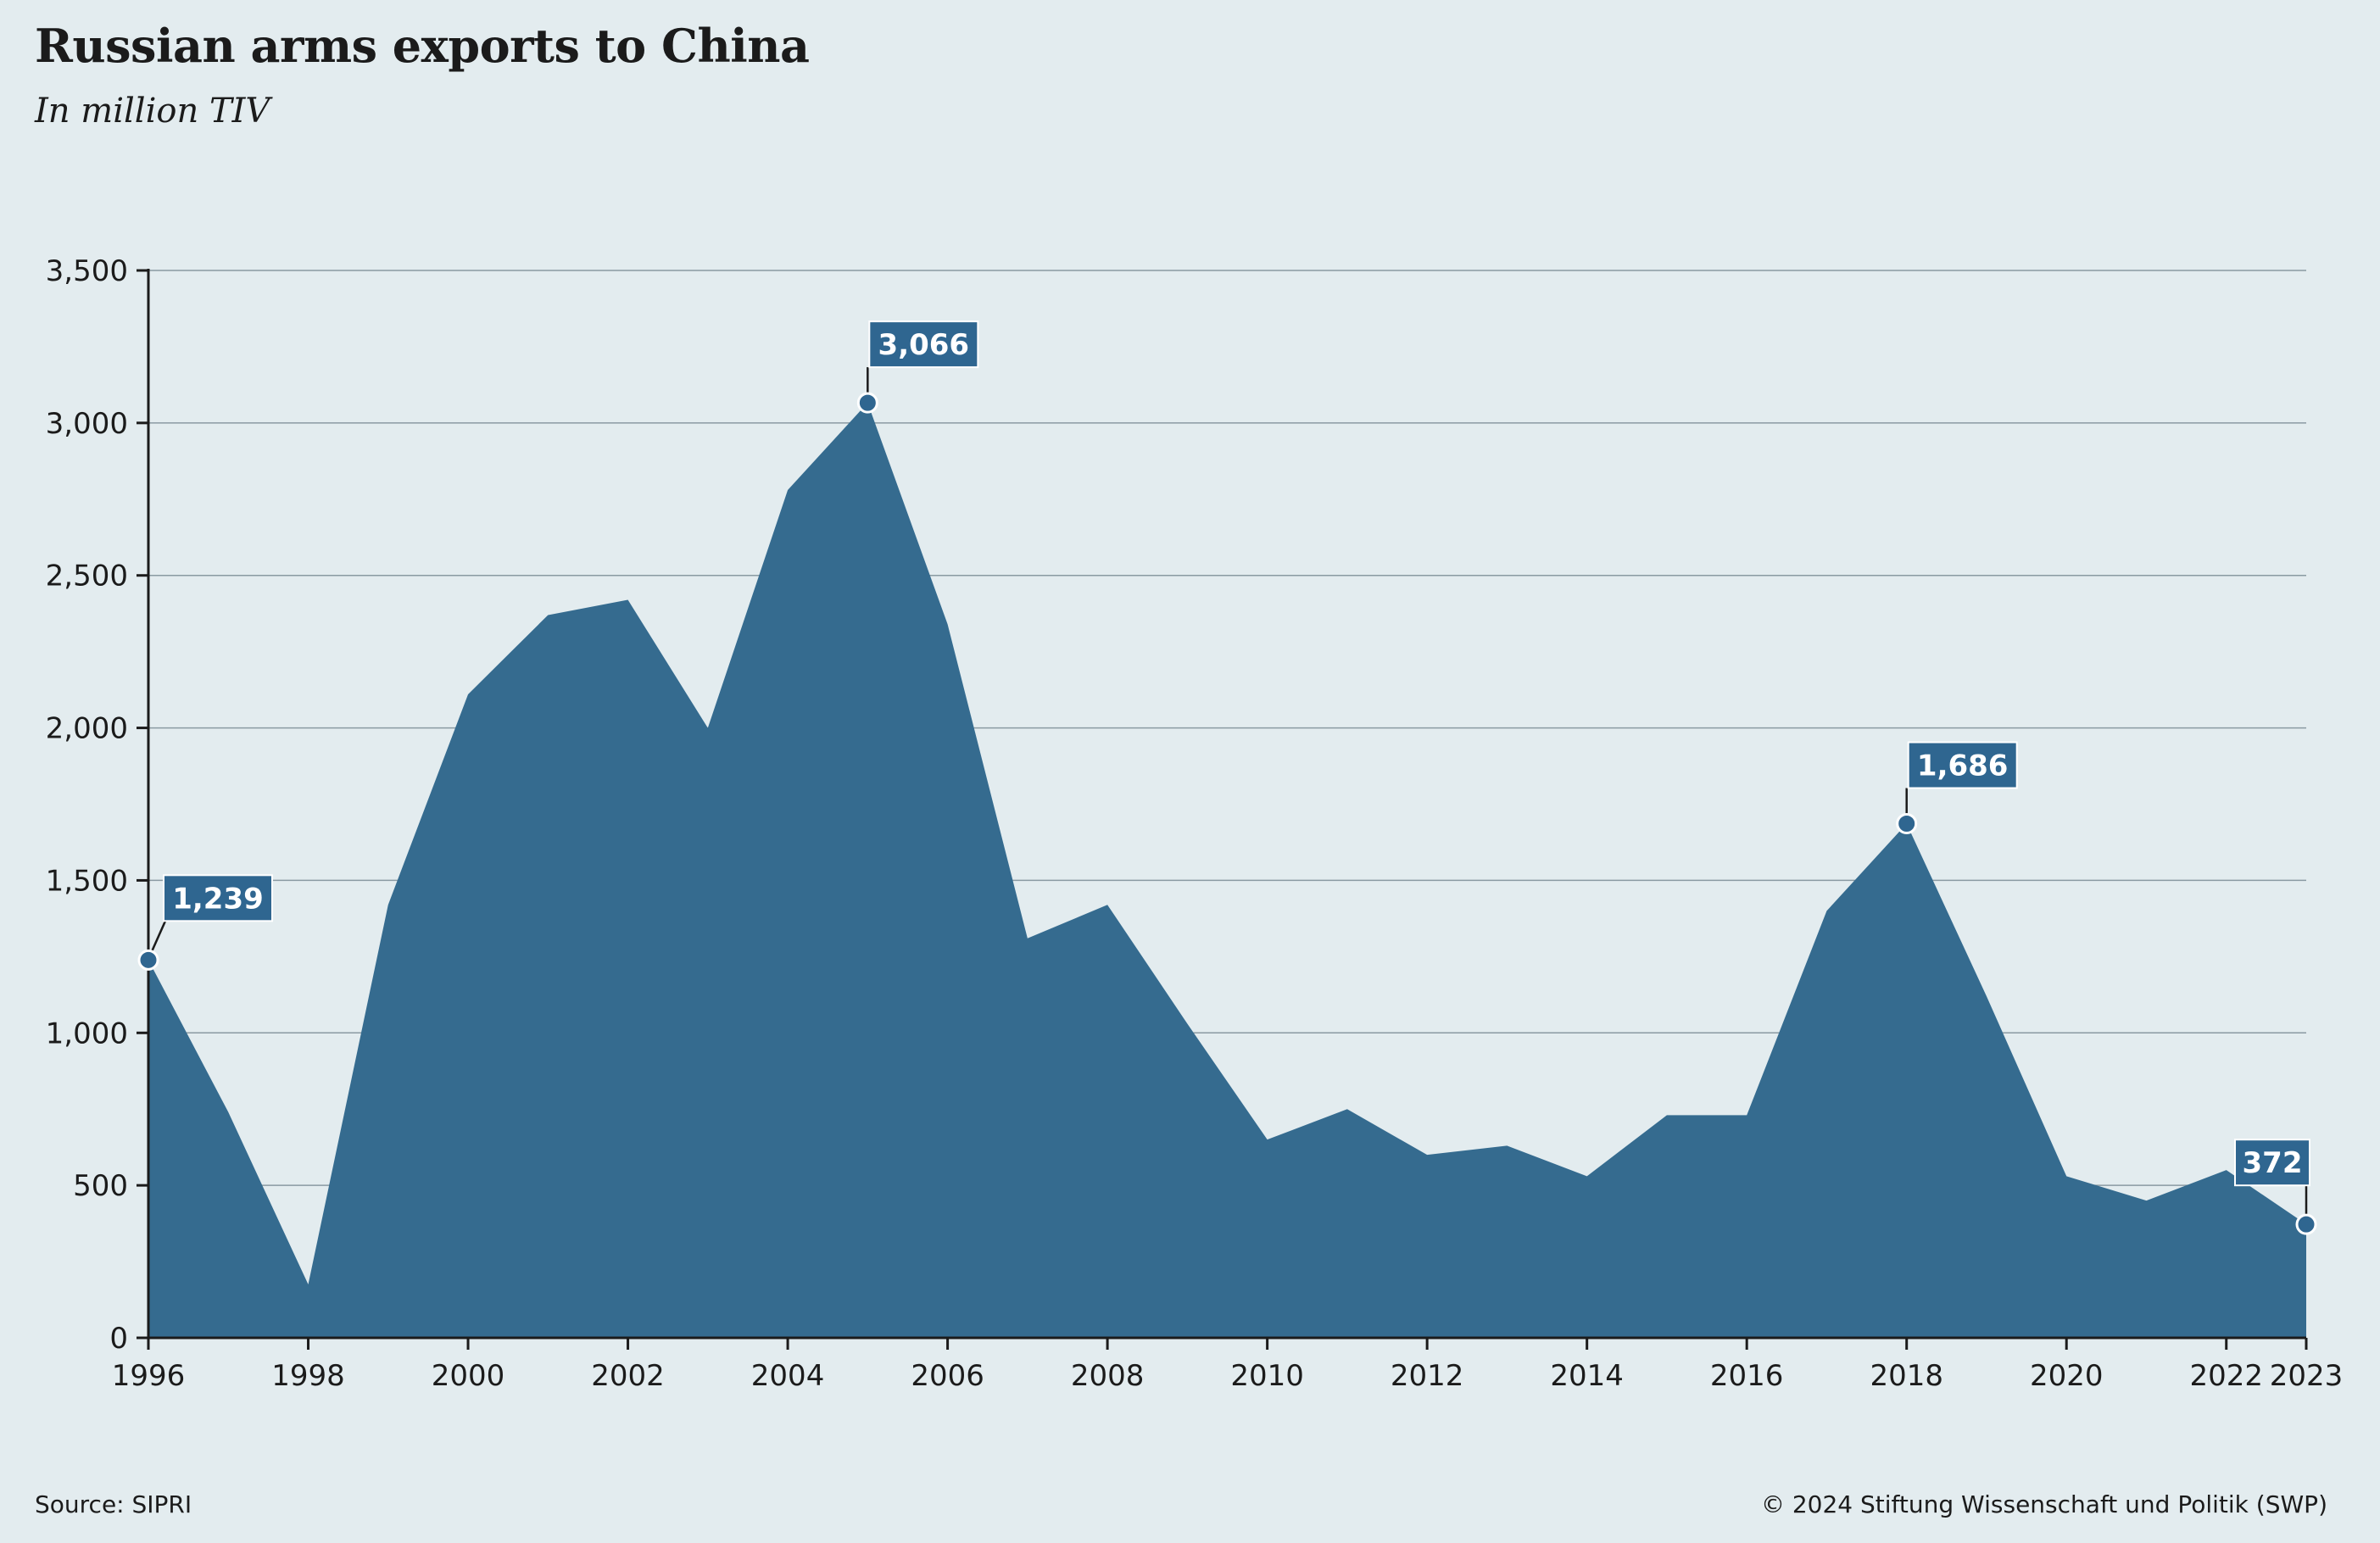 The width and height of the screenshot is (2380, 1543). What do you see at coordinates (422, 46) in the screenshot?
I see `chart-title: Russian arms exports to China` at bounding box center [422, 46].